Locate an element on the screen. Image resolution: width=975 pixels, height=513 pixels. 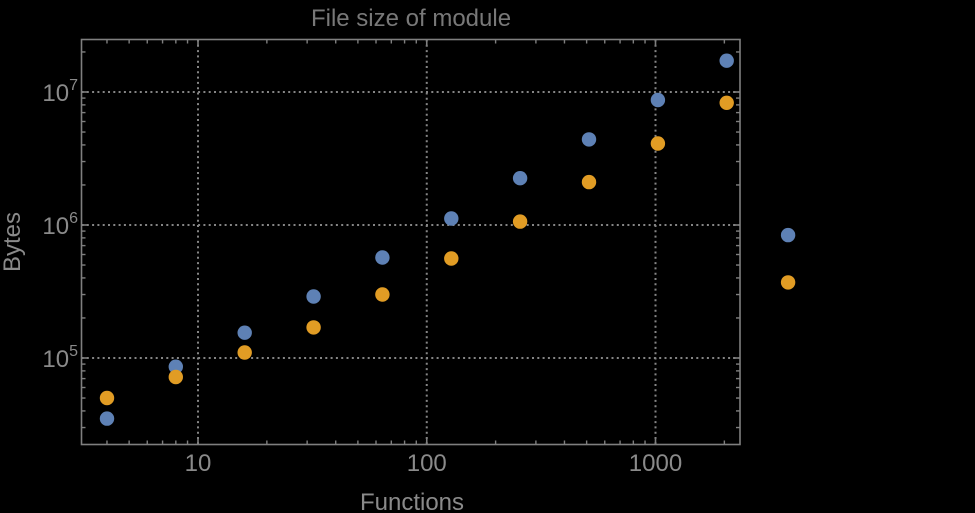
chart-title: File size of module is located at coordinates (411, 18).